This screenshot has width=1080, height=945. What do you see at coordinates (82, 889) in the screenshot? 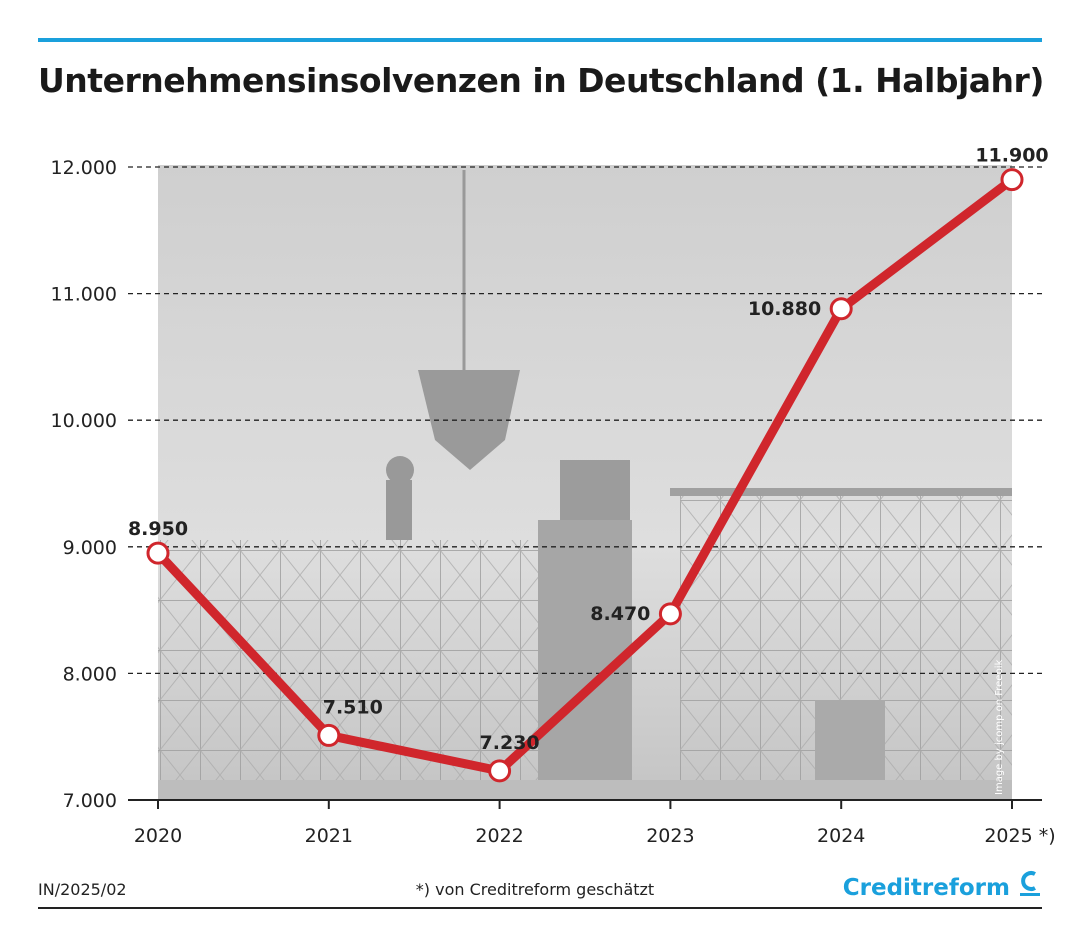
I see `footer-code: IN/2025/02` at bounding box center [82, 889].